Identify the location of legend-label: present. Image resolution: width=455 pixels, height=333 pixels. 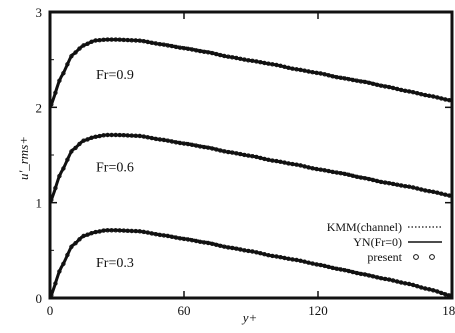
(384, 257).